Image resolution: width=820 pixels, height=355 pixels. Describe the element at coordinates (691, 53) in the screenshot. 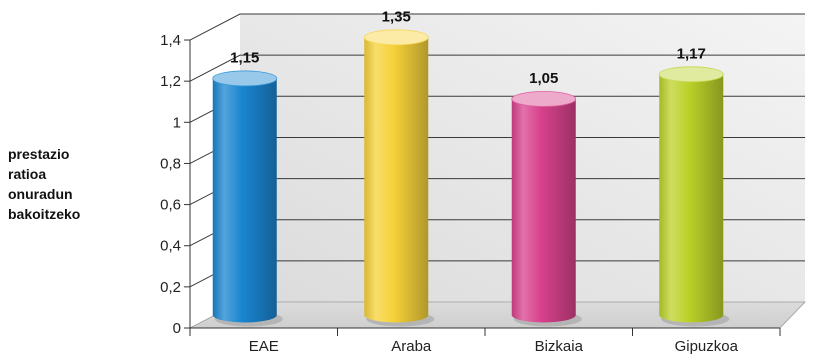

I see `data-label: 1,17` at that location.